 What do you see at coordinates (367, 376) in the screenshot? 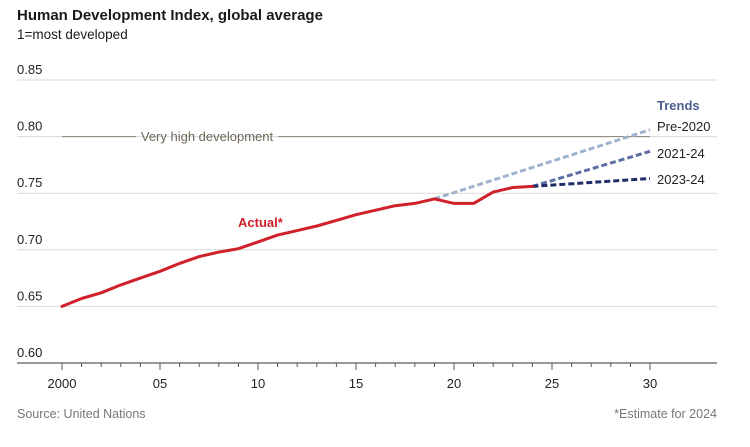
I see `x-axis: 2000 05 10 15 20 25 30` at bounding box center [367, 376].